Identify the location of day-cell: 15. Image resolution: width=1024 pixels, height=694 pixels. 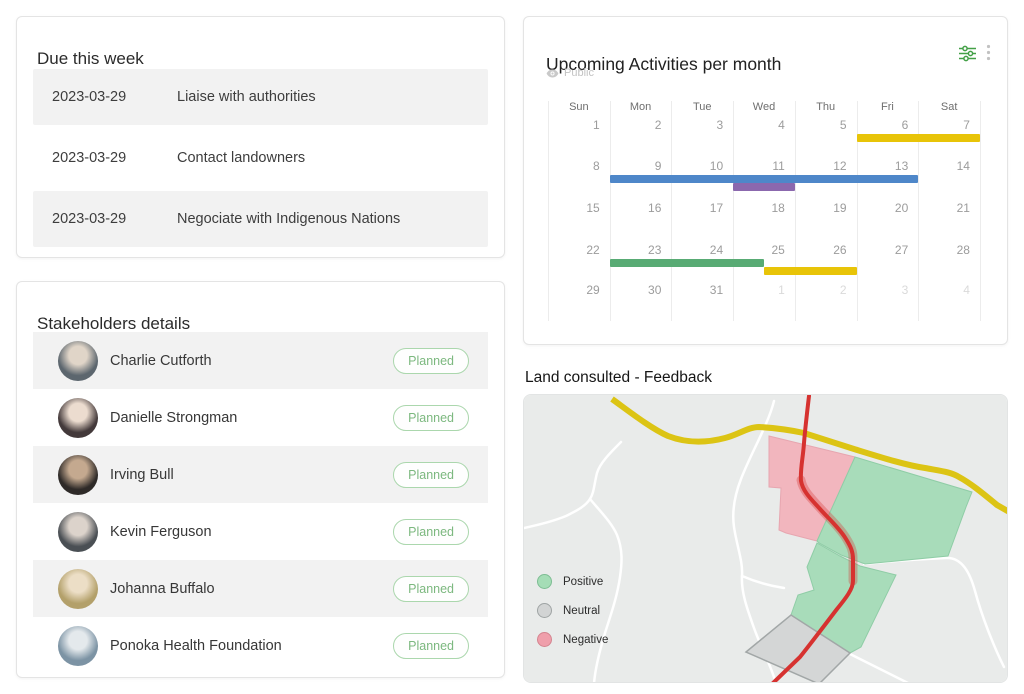
(593, 208).